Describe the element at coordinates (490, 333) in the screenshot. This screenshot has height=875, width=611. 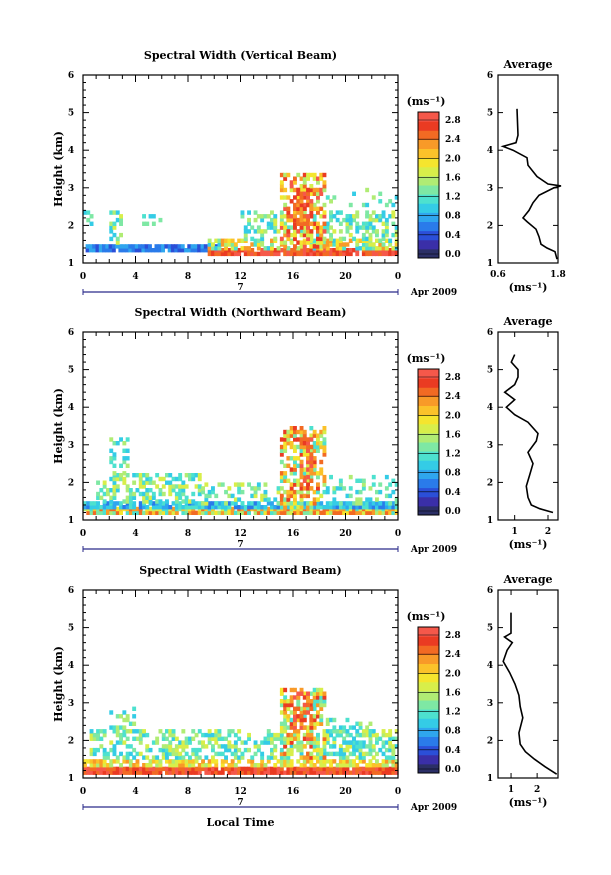
I see `profile-y-tick-label: 6` at that location.